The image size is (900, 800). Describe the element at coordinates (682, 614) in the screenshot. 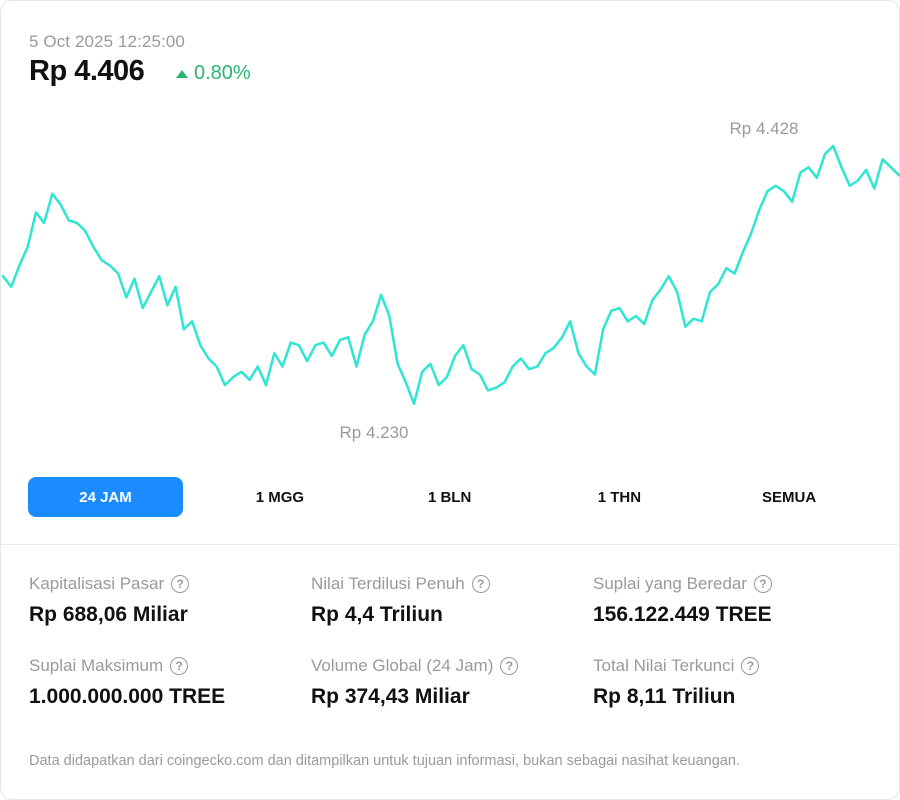

I see `stat-value: 156.122.449 TREE` at that location.